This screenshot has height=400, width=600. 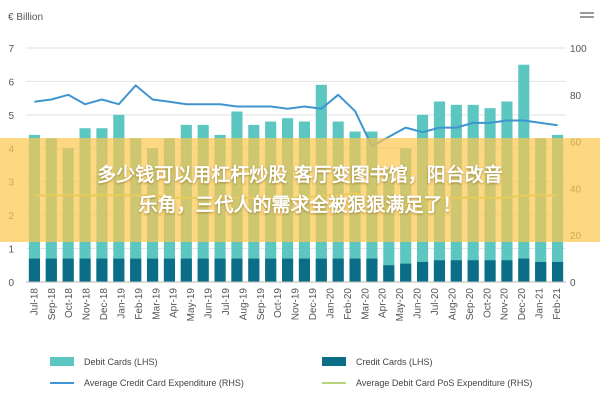 What do you see at coordinates (69, 303) in the screenshot?
I see `x-tick-label: Oct-18` at bounding box center [69, 303].